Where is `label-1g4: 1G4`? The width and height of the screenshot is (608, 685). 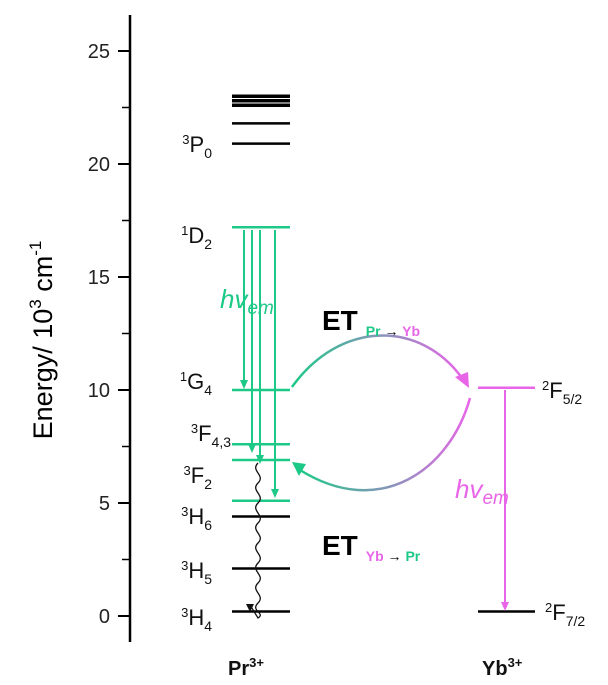
label-1g4: 1G4 is located at coordinates (196, 383).